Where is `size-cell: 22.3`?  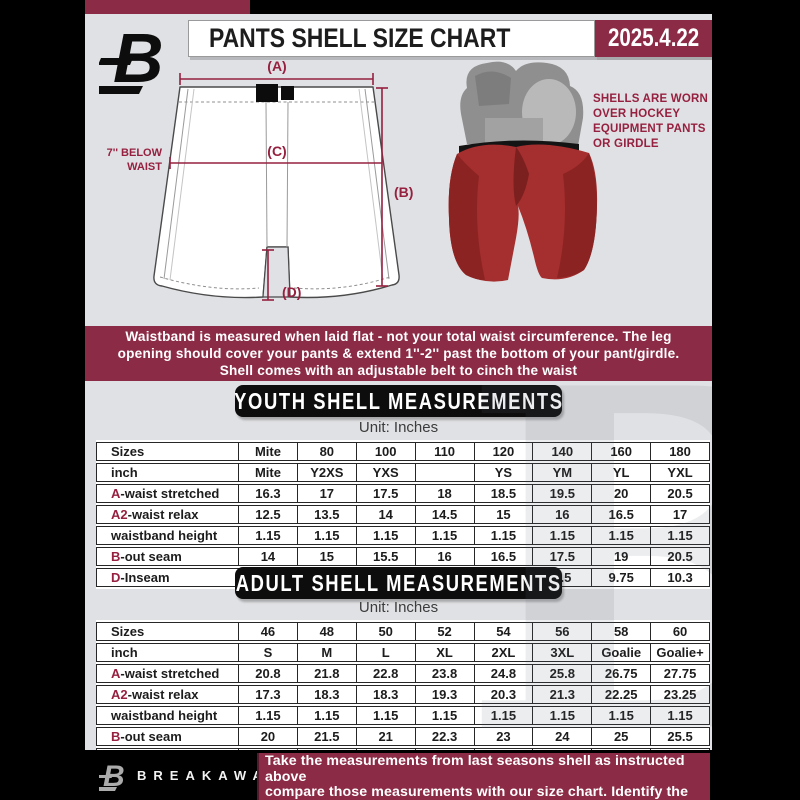
size-cell: 22.3 is located at coordinates (445, 736).